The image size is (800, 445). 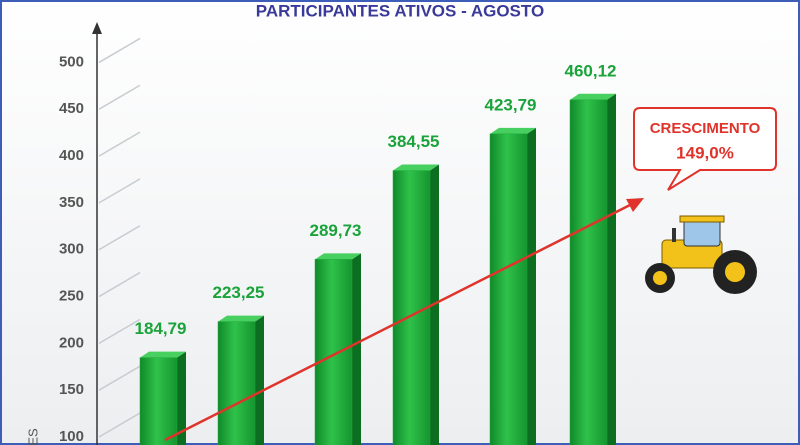 I want to click on callout, so click(x=705, y=149).